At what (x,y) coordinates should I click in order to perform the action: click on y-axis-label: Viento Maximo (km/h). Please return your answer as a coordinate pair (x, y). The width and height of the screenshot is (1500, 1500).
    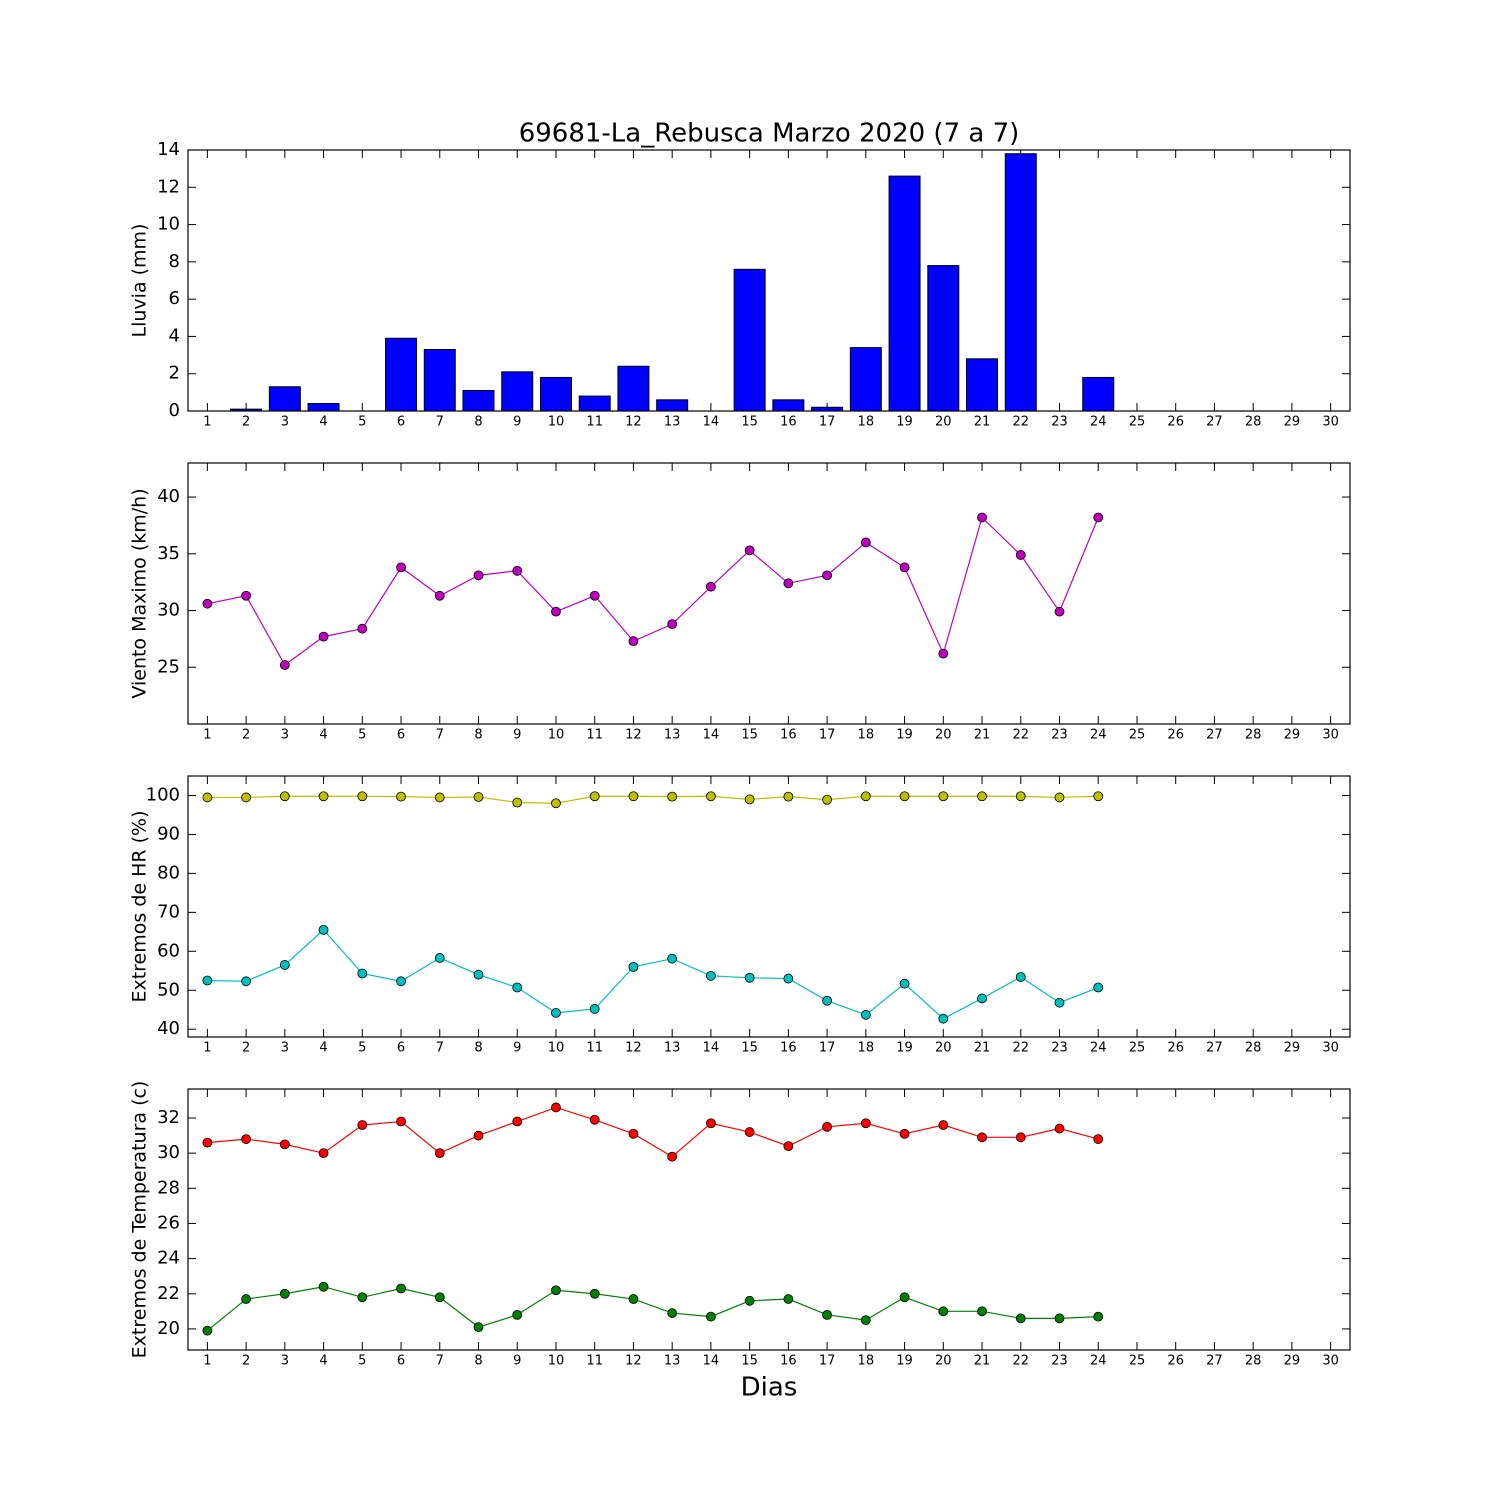
    Looking at the image, I should click on (140, 593).